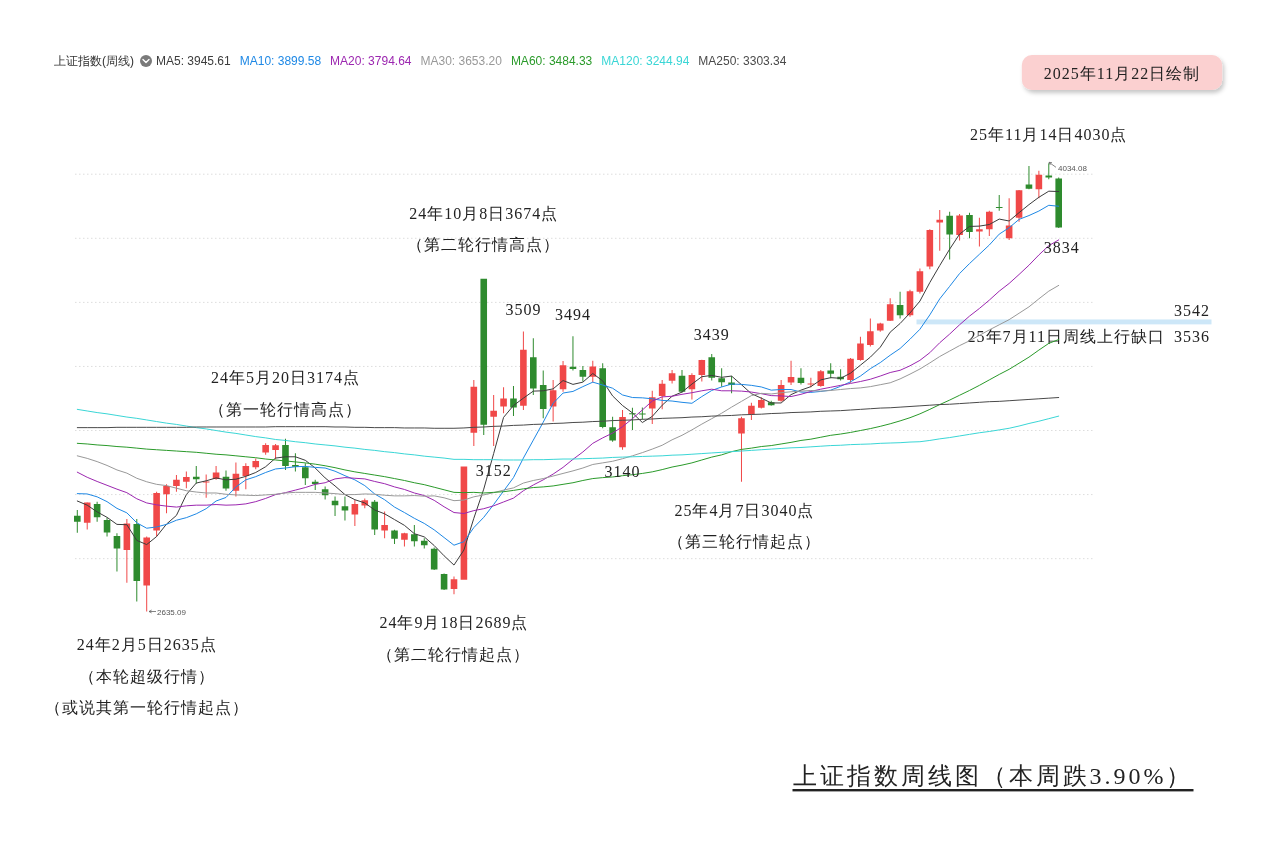  I want to click on text: （或说其第一轮行情起点）, so click(146, 706).